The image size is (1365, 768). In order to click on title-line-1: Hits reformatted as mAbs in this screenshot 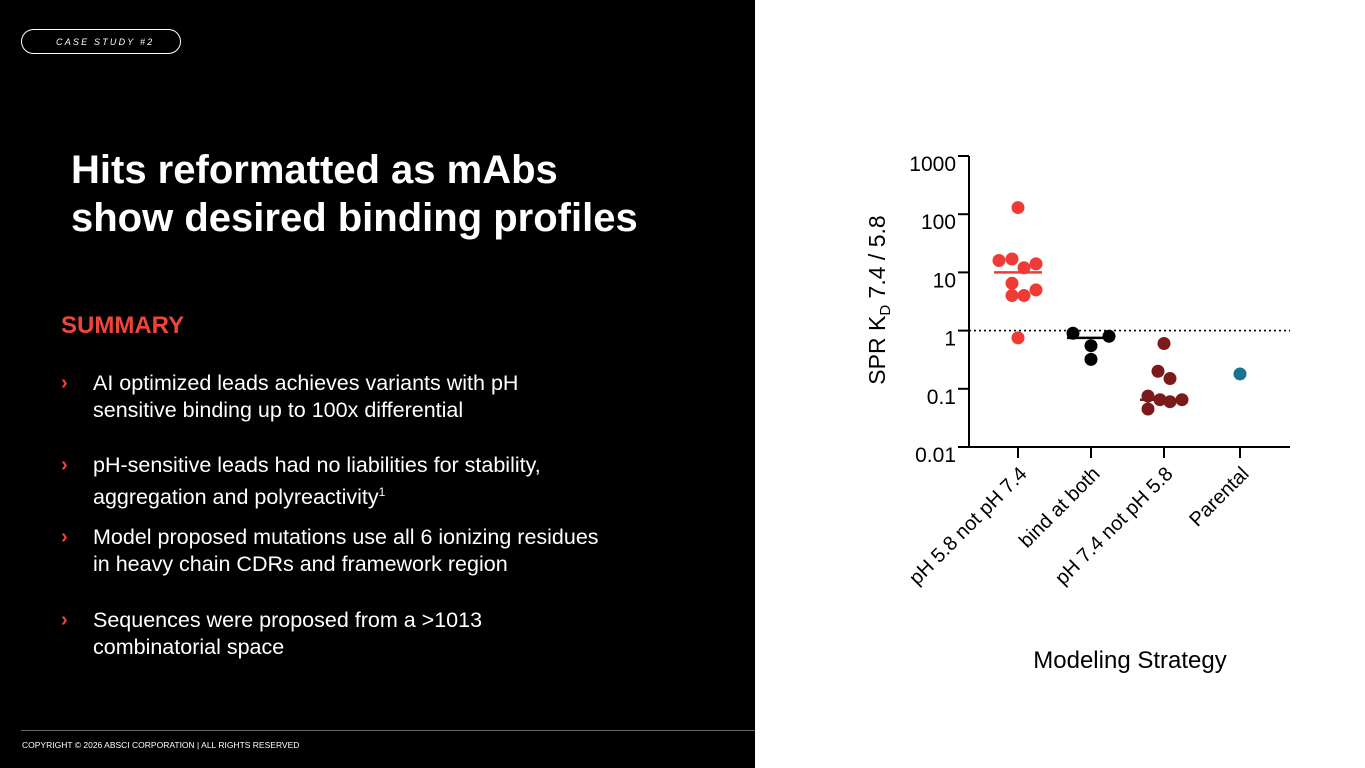, I will do `click(314, 170)`.